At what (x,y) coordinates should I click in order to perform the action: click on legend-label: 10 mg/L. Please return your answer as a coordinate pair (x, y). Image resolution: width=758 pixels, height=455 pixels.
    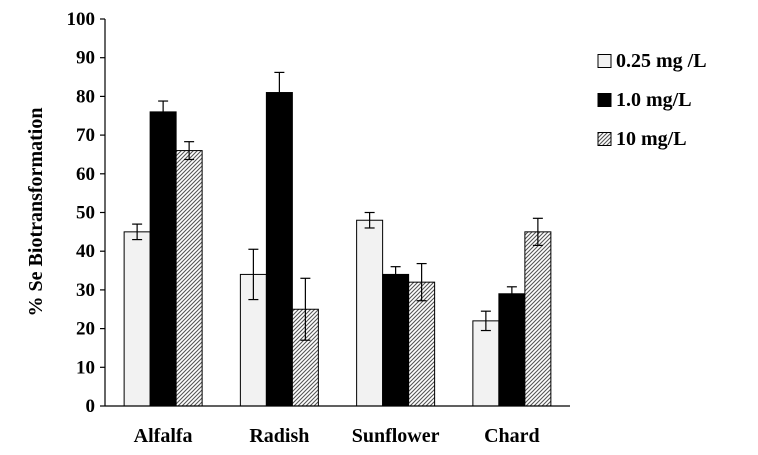
    Looking at the image, I should click on (651, 139).